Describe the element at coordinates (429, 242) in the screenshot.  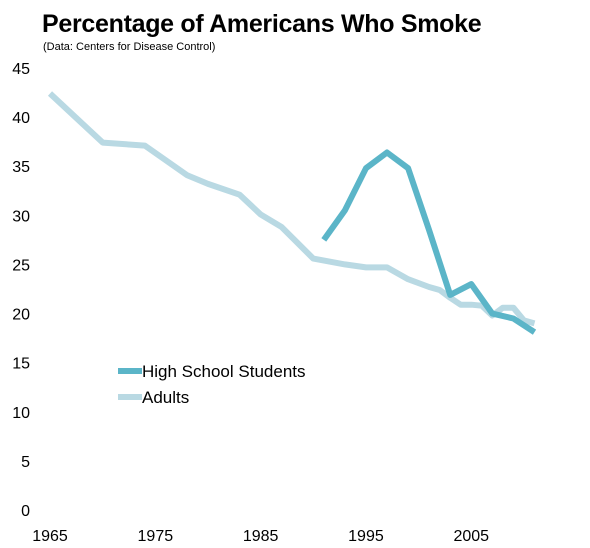
I see `series-line-high-school-students` at that location.